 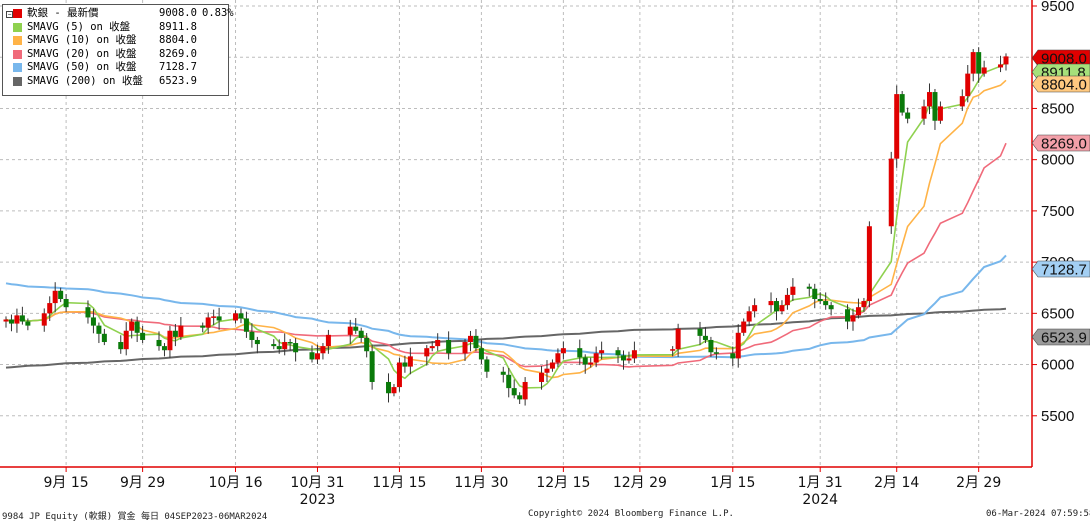 What do you see at coordinates (17, 68) in the screenshot?
I see `sma50-swatch` at bounding box center [17, 68].